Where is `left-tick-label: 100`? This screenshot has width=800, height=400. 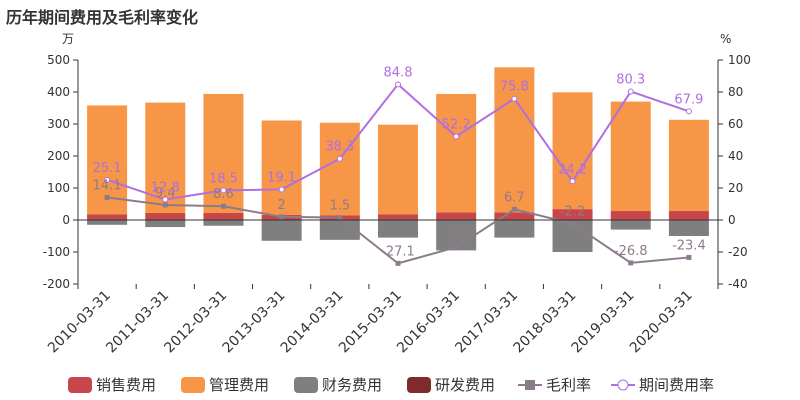
left-tick-label: 100 is located at coordinates (58, 188).